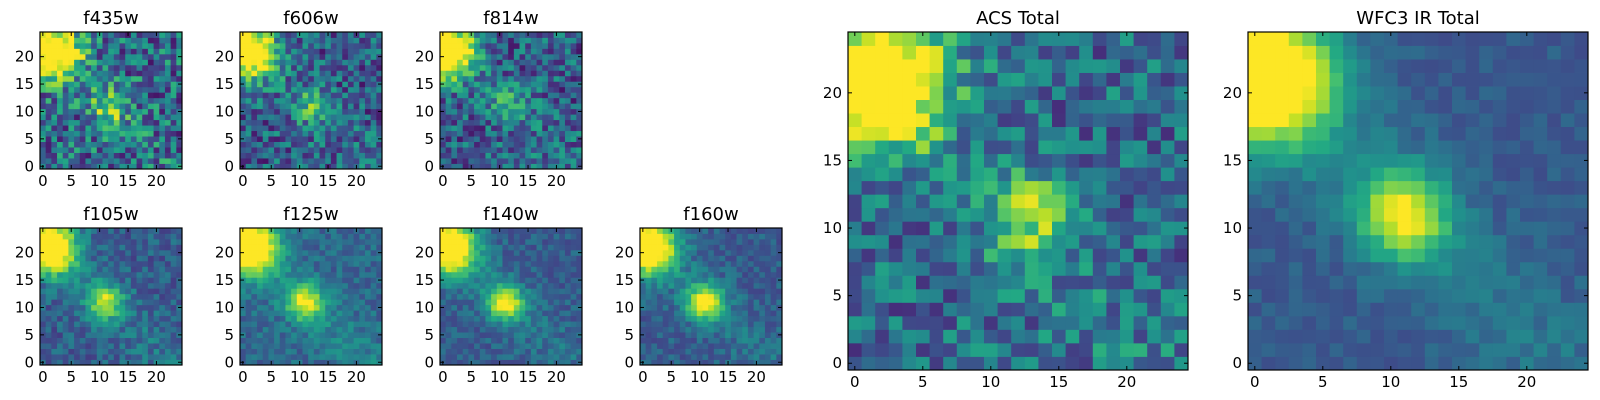 The image size is (1600, 400). Describe the element at coordinates (243, 377) in the screenshot. I see `x-tick-label: 0` at that location.